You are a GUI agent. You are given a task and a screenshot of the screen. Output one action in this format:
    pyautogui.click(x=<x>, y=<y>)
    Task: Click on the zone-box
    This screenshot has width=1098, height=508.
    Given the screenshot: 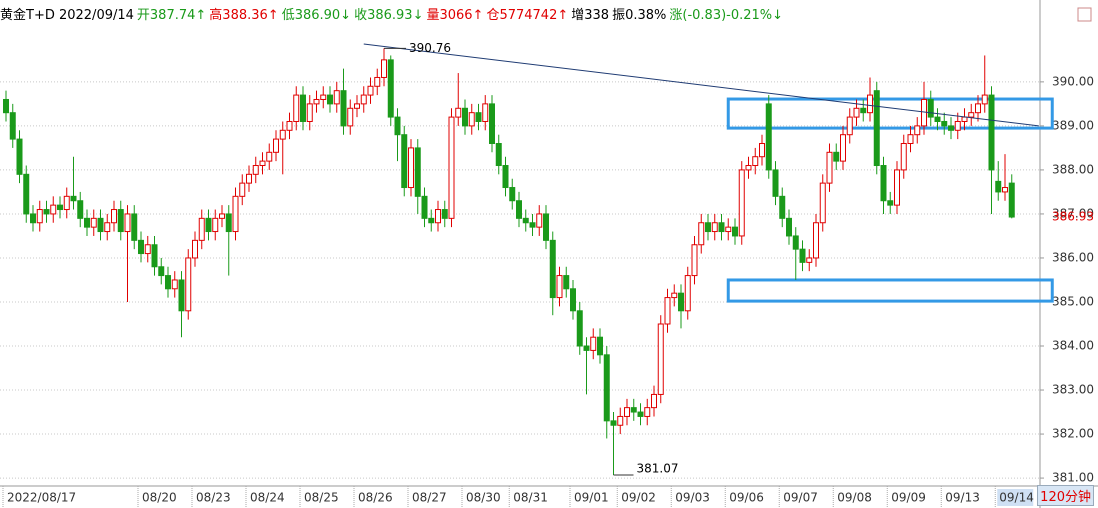 What is the action you would take?
    pyautogui.click(x=890, y=113)
    